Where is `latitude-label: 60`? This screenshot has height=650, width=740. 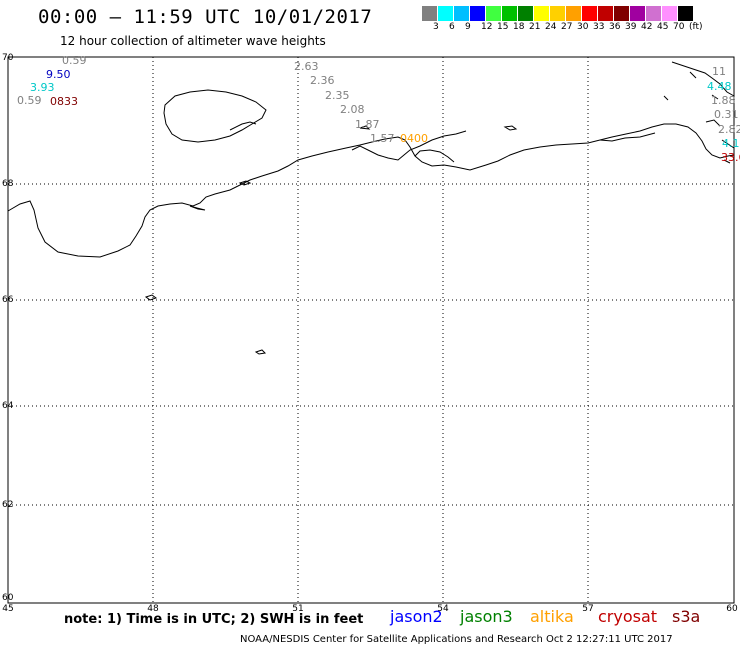
latitude-label: 60 is located at coordinates (8, 598).